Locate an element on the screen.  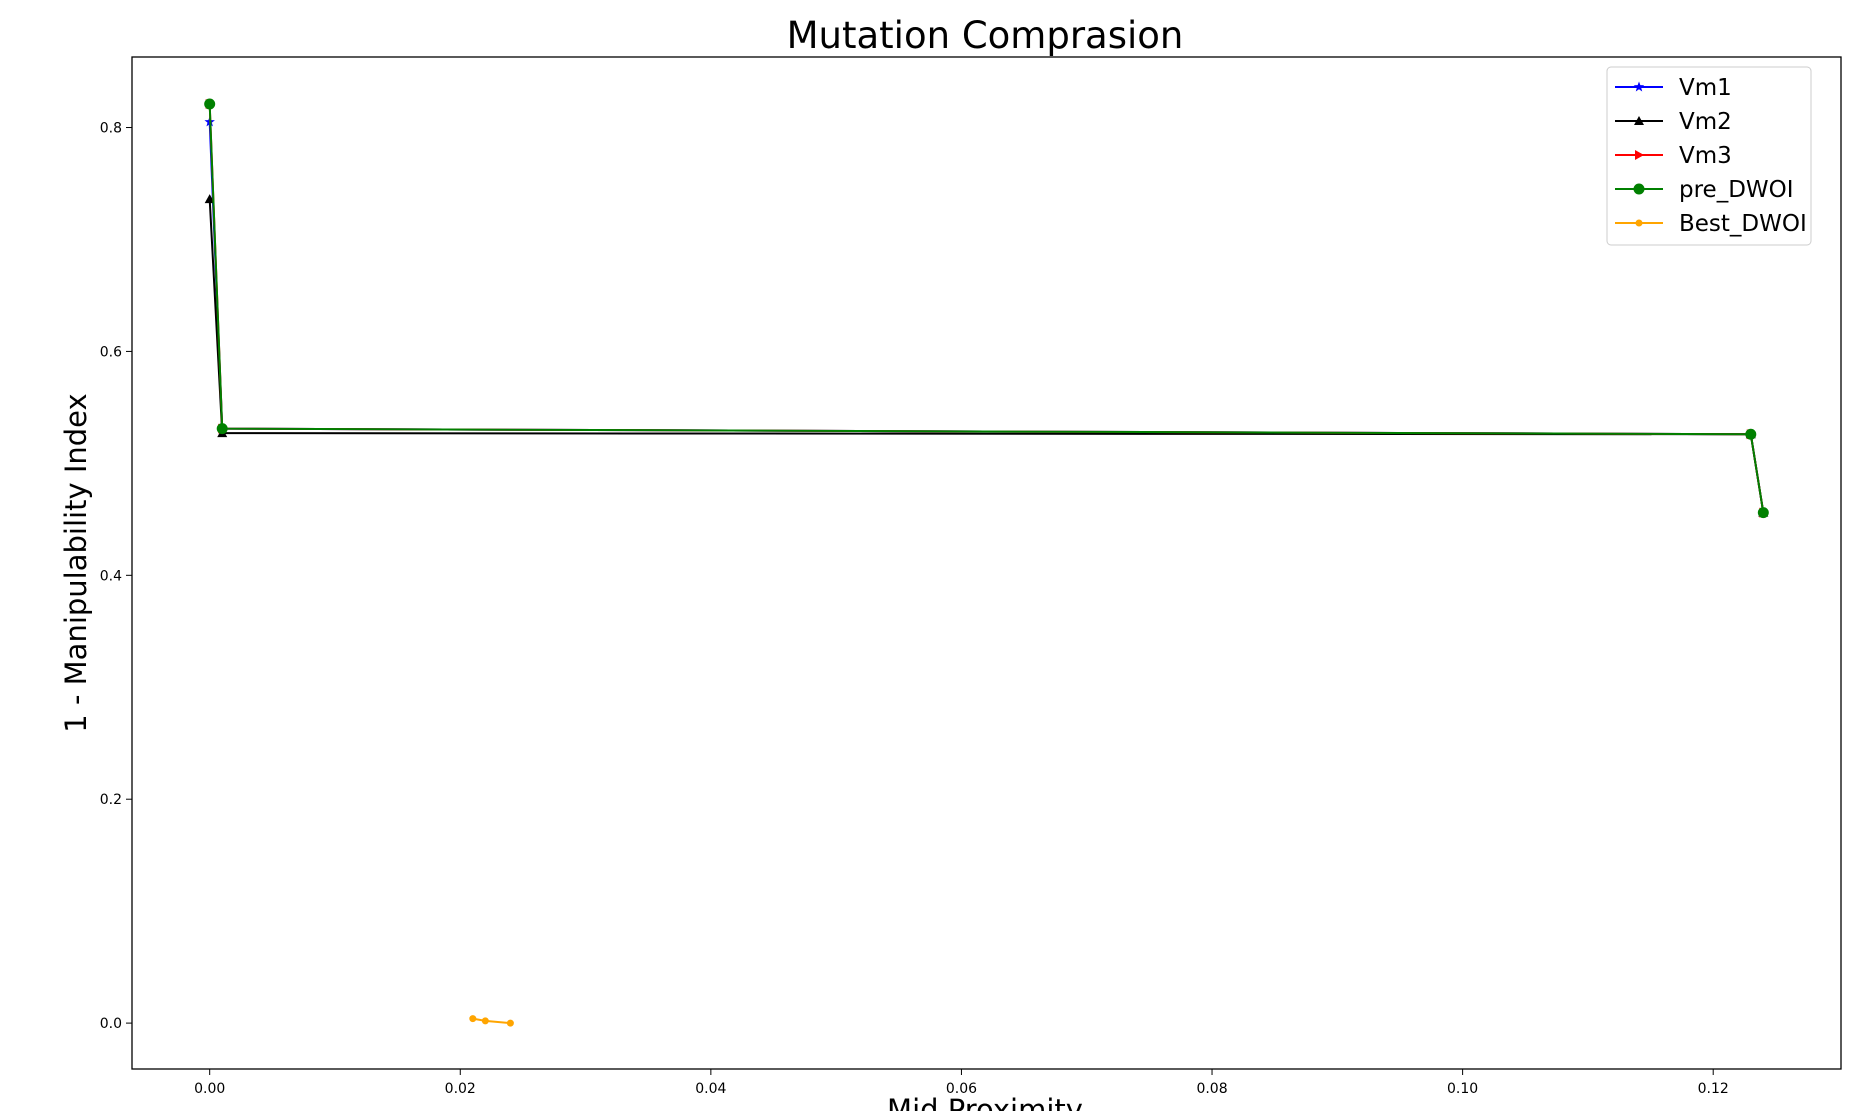
legend-marker-pre-dwoi is located at coordinates (1639, 189).